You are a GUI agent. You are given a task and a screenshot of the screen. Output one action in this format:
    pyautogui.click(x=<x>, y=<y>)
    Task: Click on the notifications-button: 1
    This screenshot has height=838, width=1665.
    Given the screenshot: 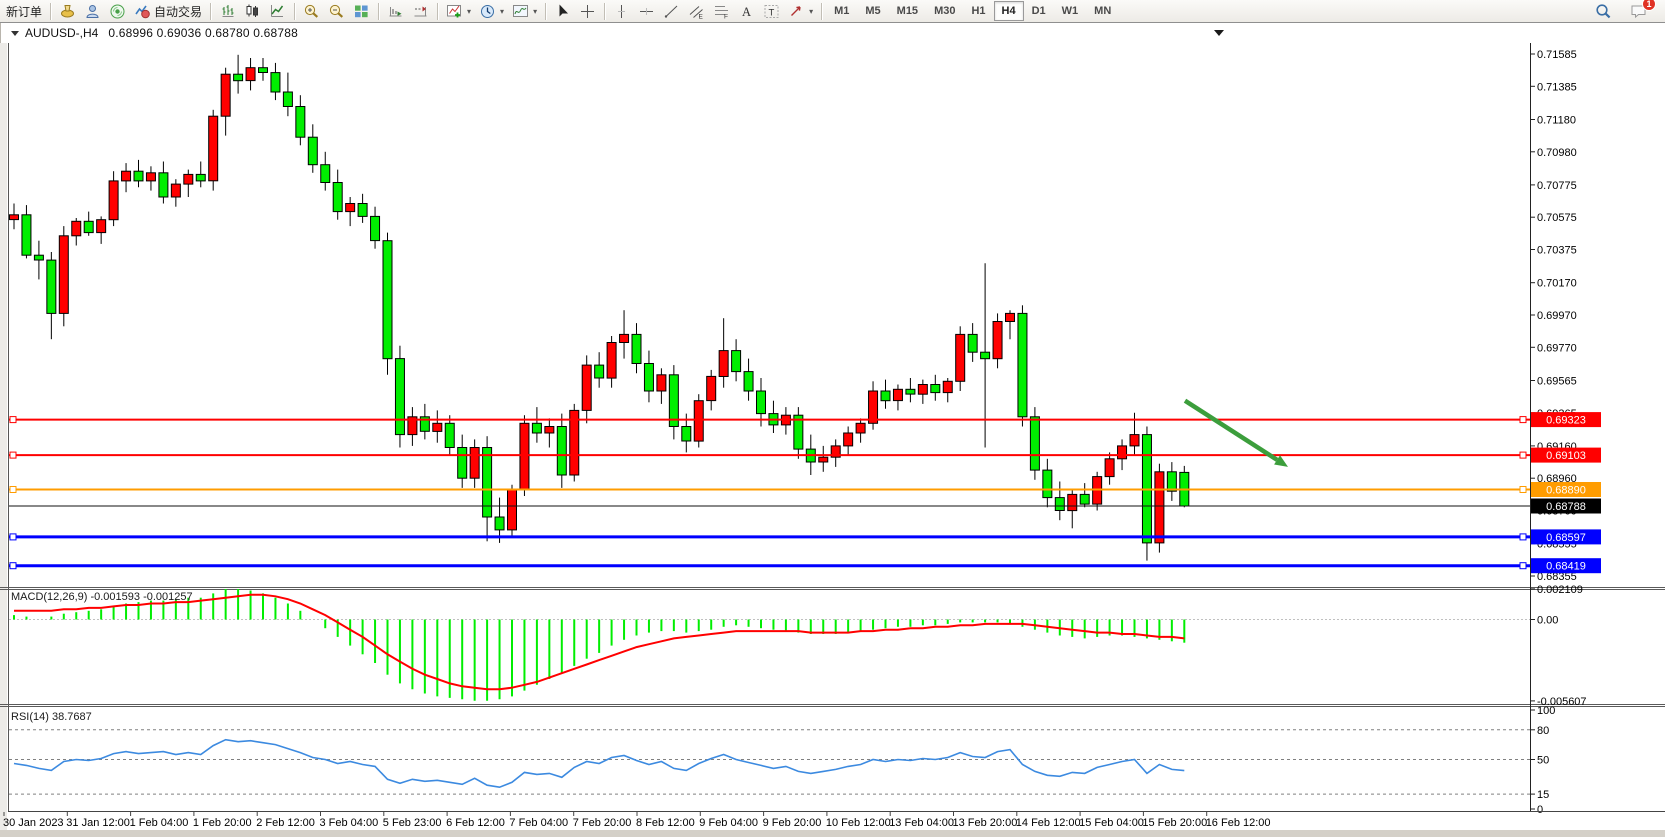 What is the action you would take?
    pyautogui.click(x=1641, y=11)
    